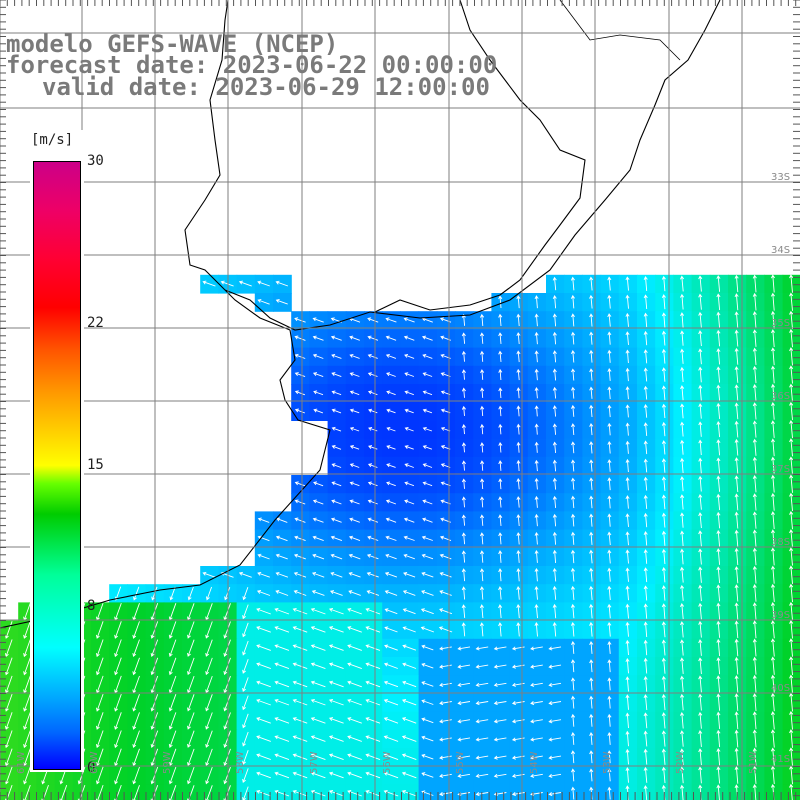  What do you see at coordinates (781, 250) in the screenshot?
I see `lat-label: 34S` at bounding box center [781, 250].